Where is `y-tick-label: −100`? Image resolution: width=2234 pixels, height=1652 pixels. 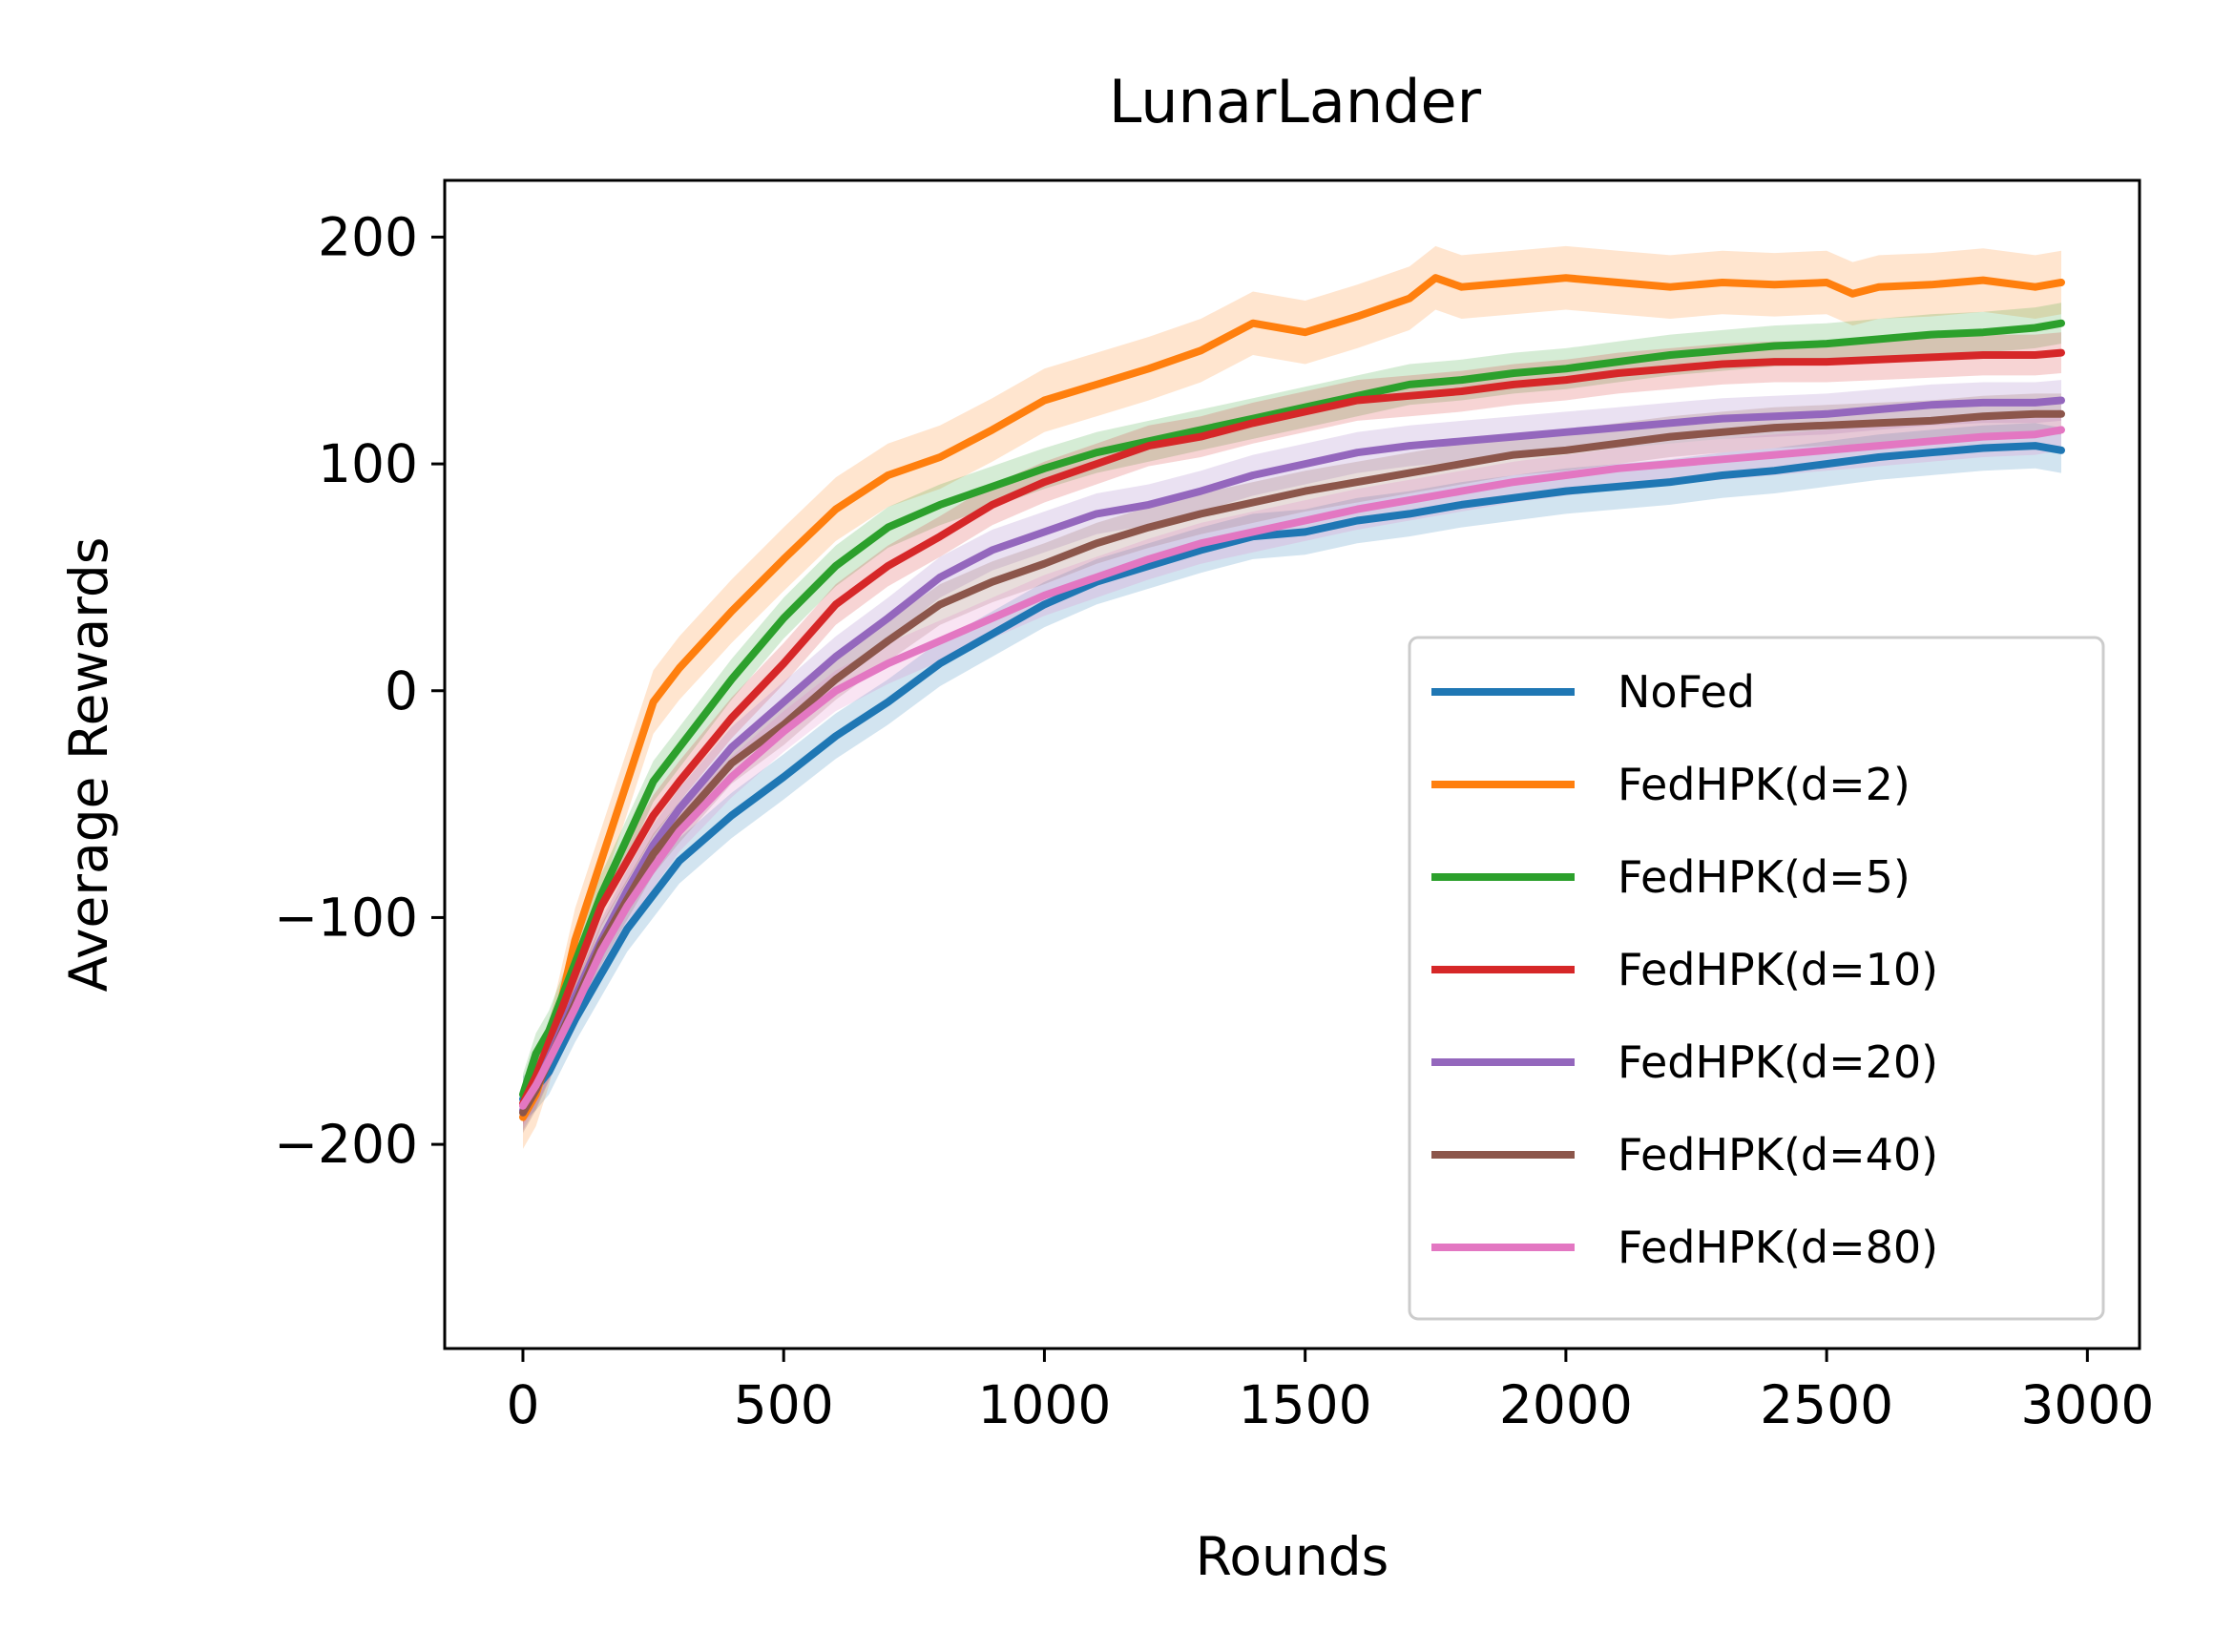
y-tick-label: −100 is located at coordinates (346, 917).